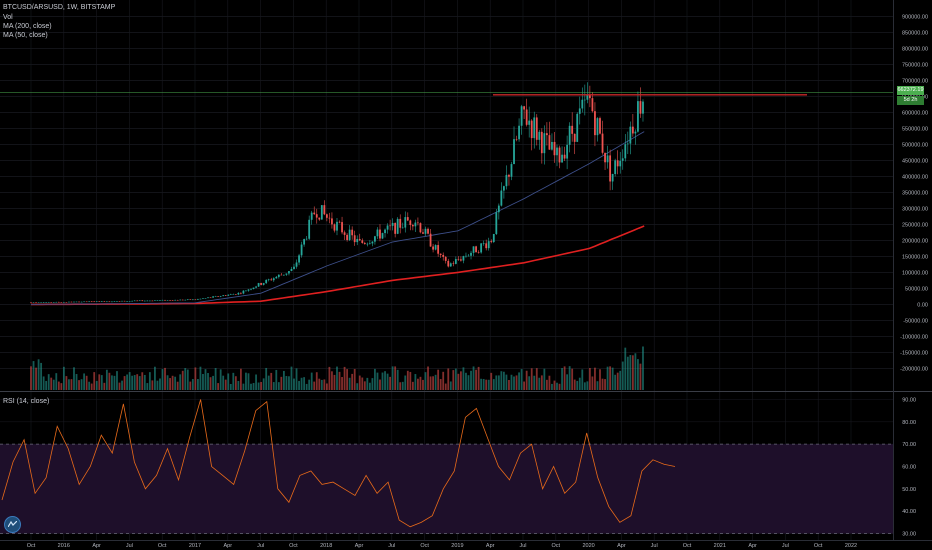 The height and width of the screenshot is (550, 932). I want to click on price-tick-label: -50000.00, so click(915, 321).